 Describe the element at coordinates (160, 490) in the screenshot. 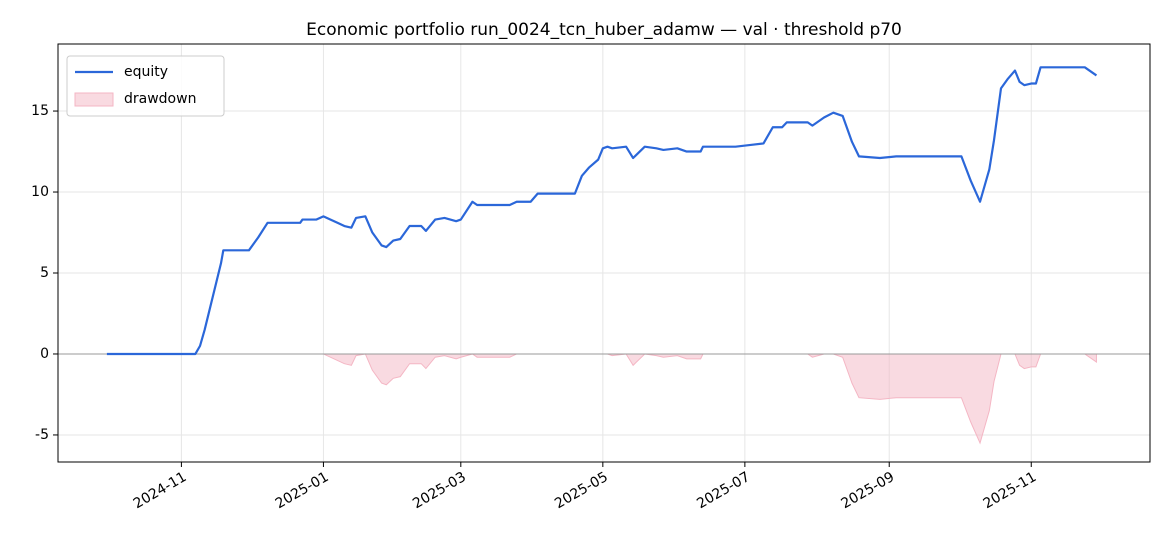

I see `x-tick-label: 2024-11` at that location.